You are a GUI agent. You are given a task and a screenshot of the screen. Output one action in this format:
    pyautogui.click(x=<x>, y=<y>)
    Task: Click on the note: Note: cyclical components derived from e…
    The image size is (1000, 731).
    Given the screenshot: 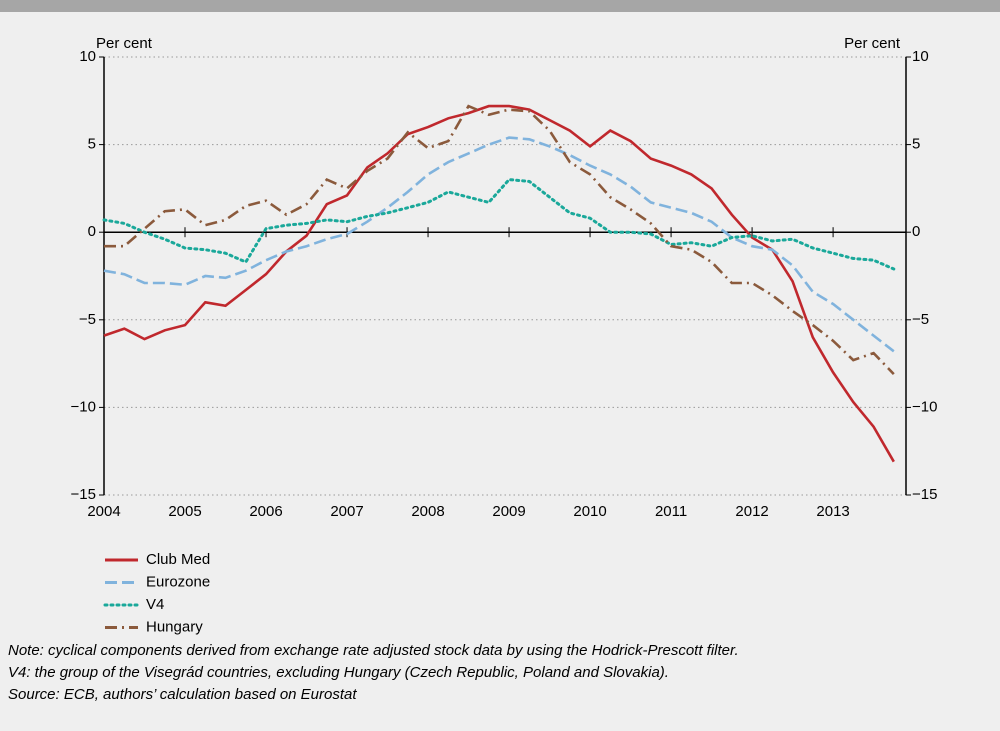 What is the action you would take?
    pyautogui.click(x=373, y=650)
    